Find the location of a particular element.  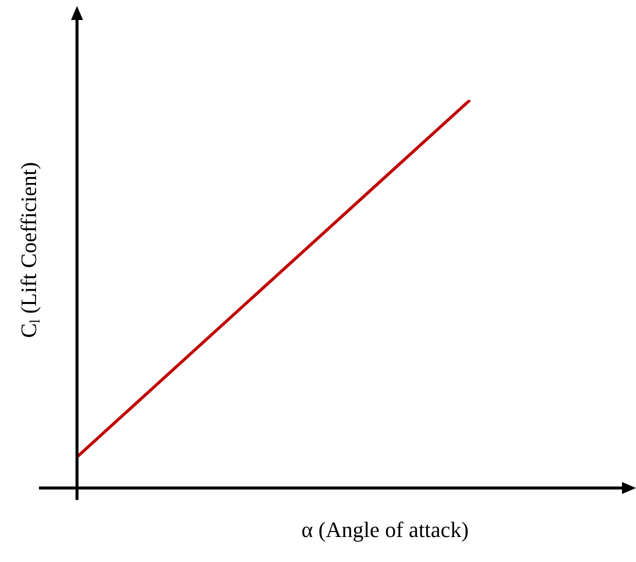

x-axis-title: α (Angle of attack) is located at coordinates (385, 529).